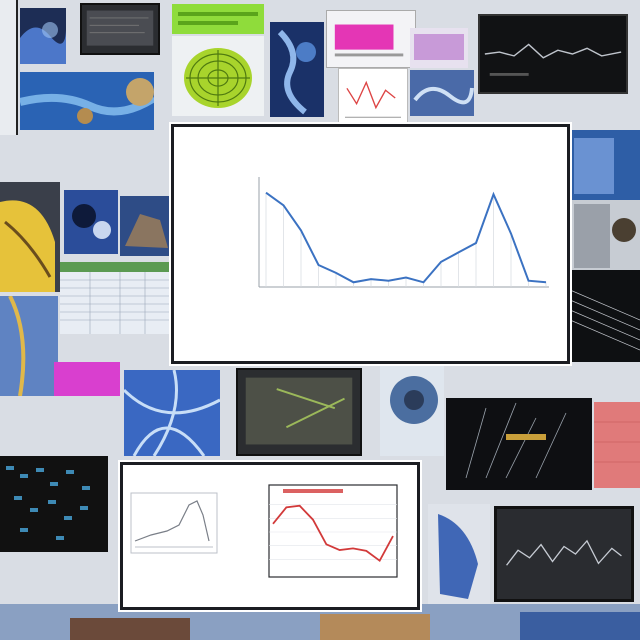 Image resolution: width=640 pixels, height=640 pixels. Describe the element at coordinates (54, 504) in the screenshot. I see `collage-tile-dark-cells-left` at that location.